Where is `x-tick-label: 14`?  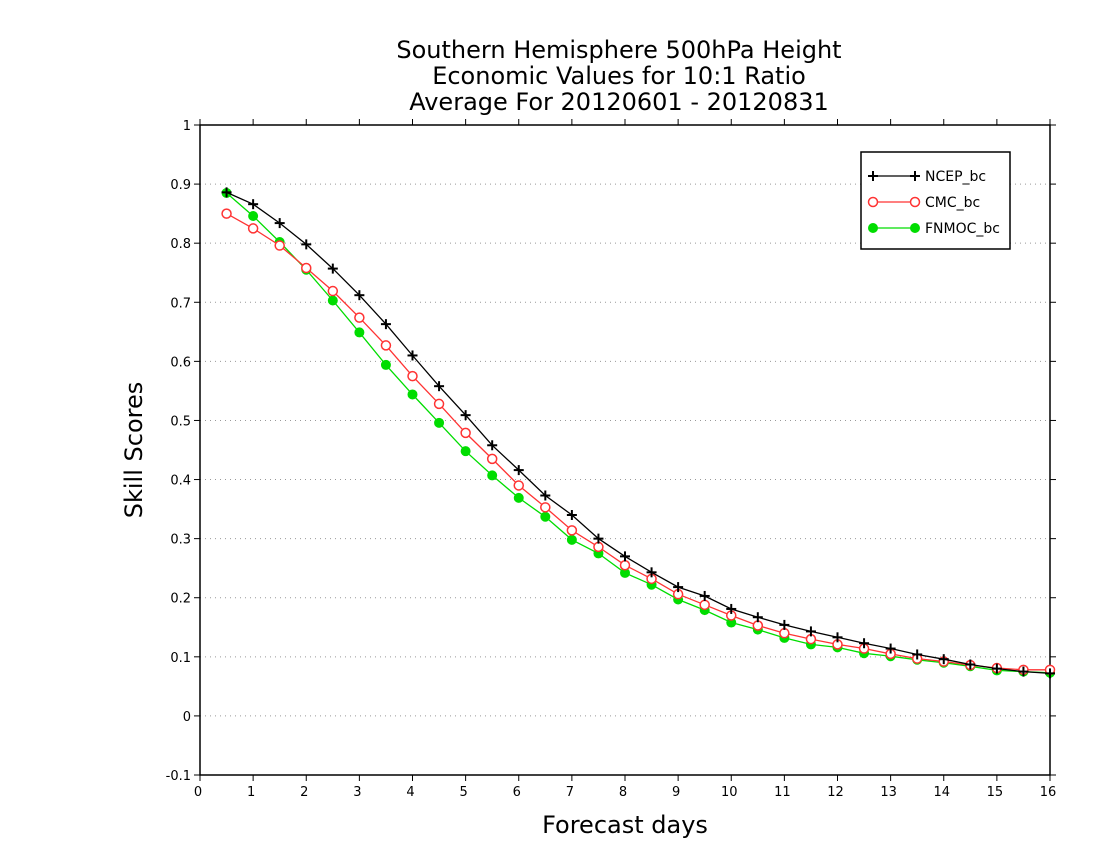 x-tick-label: 14 is located at coordinates (941, 792).